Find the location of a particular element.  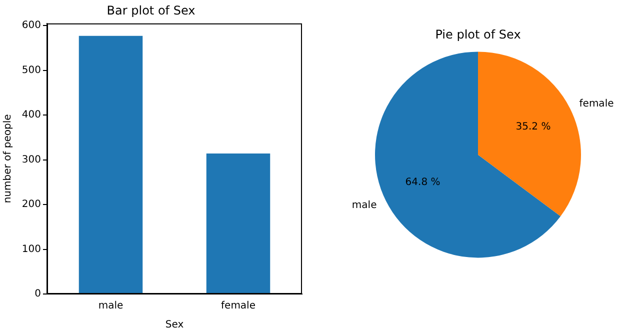

slice-label: male is located at coordinates (364, 206).